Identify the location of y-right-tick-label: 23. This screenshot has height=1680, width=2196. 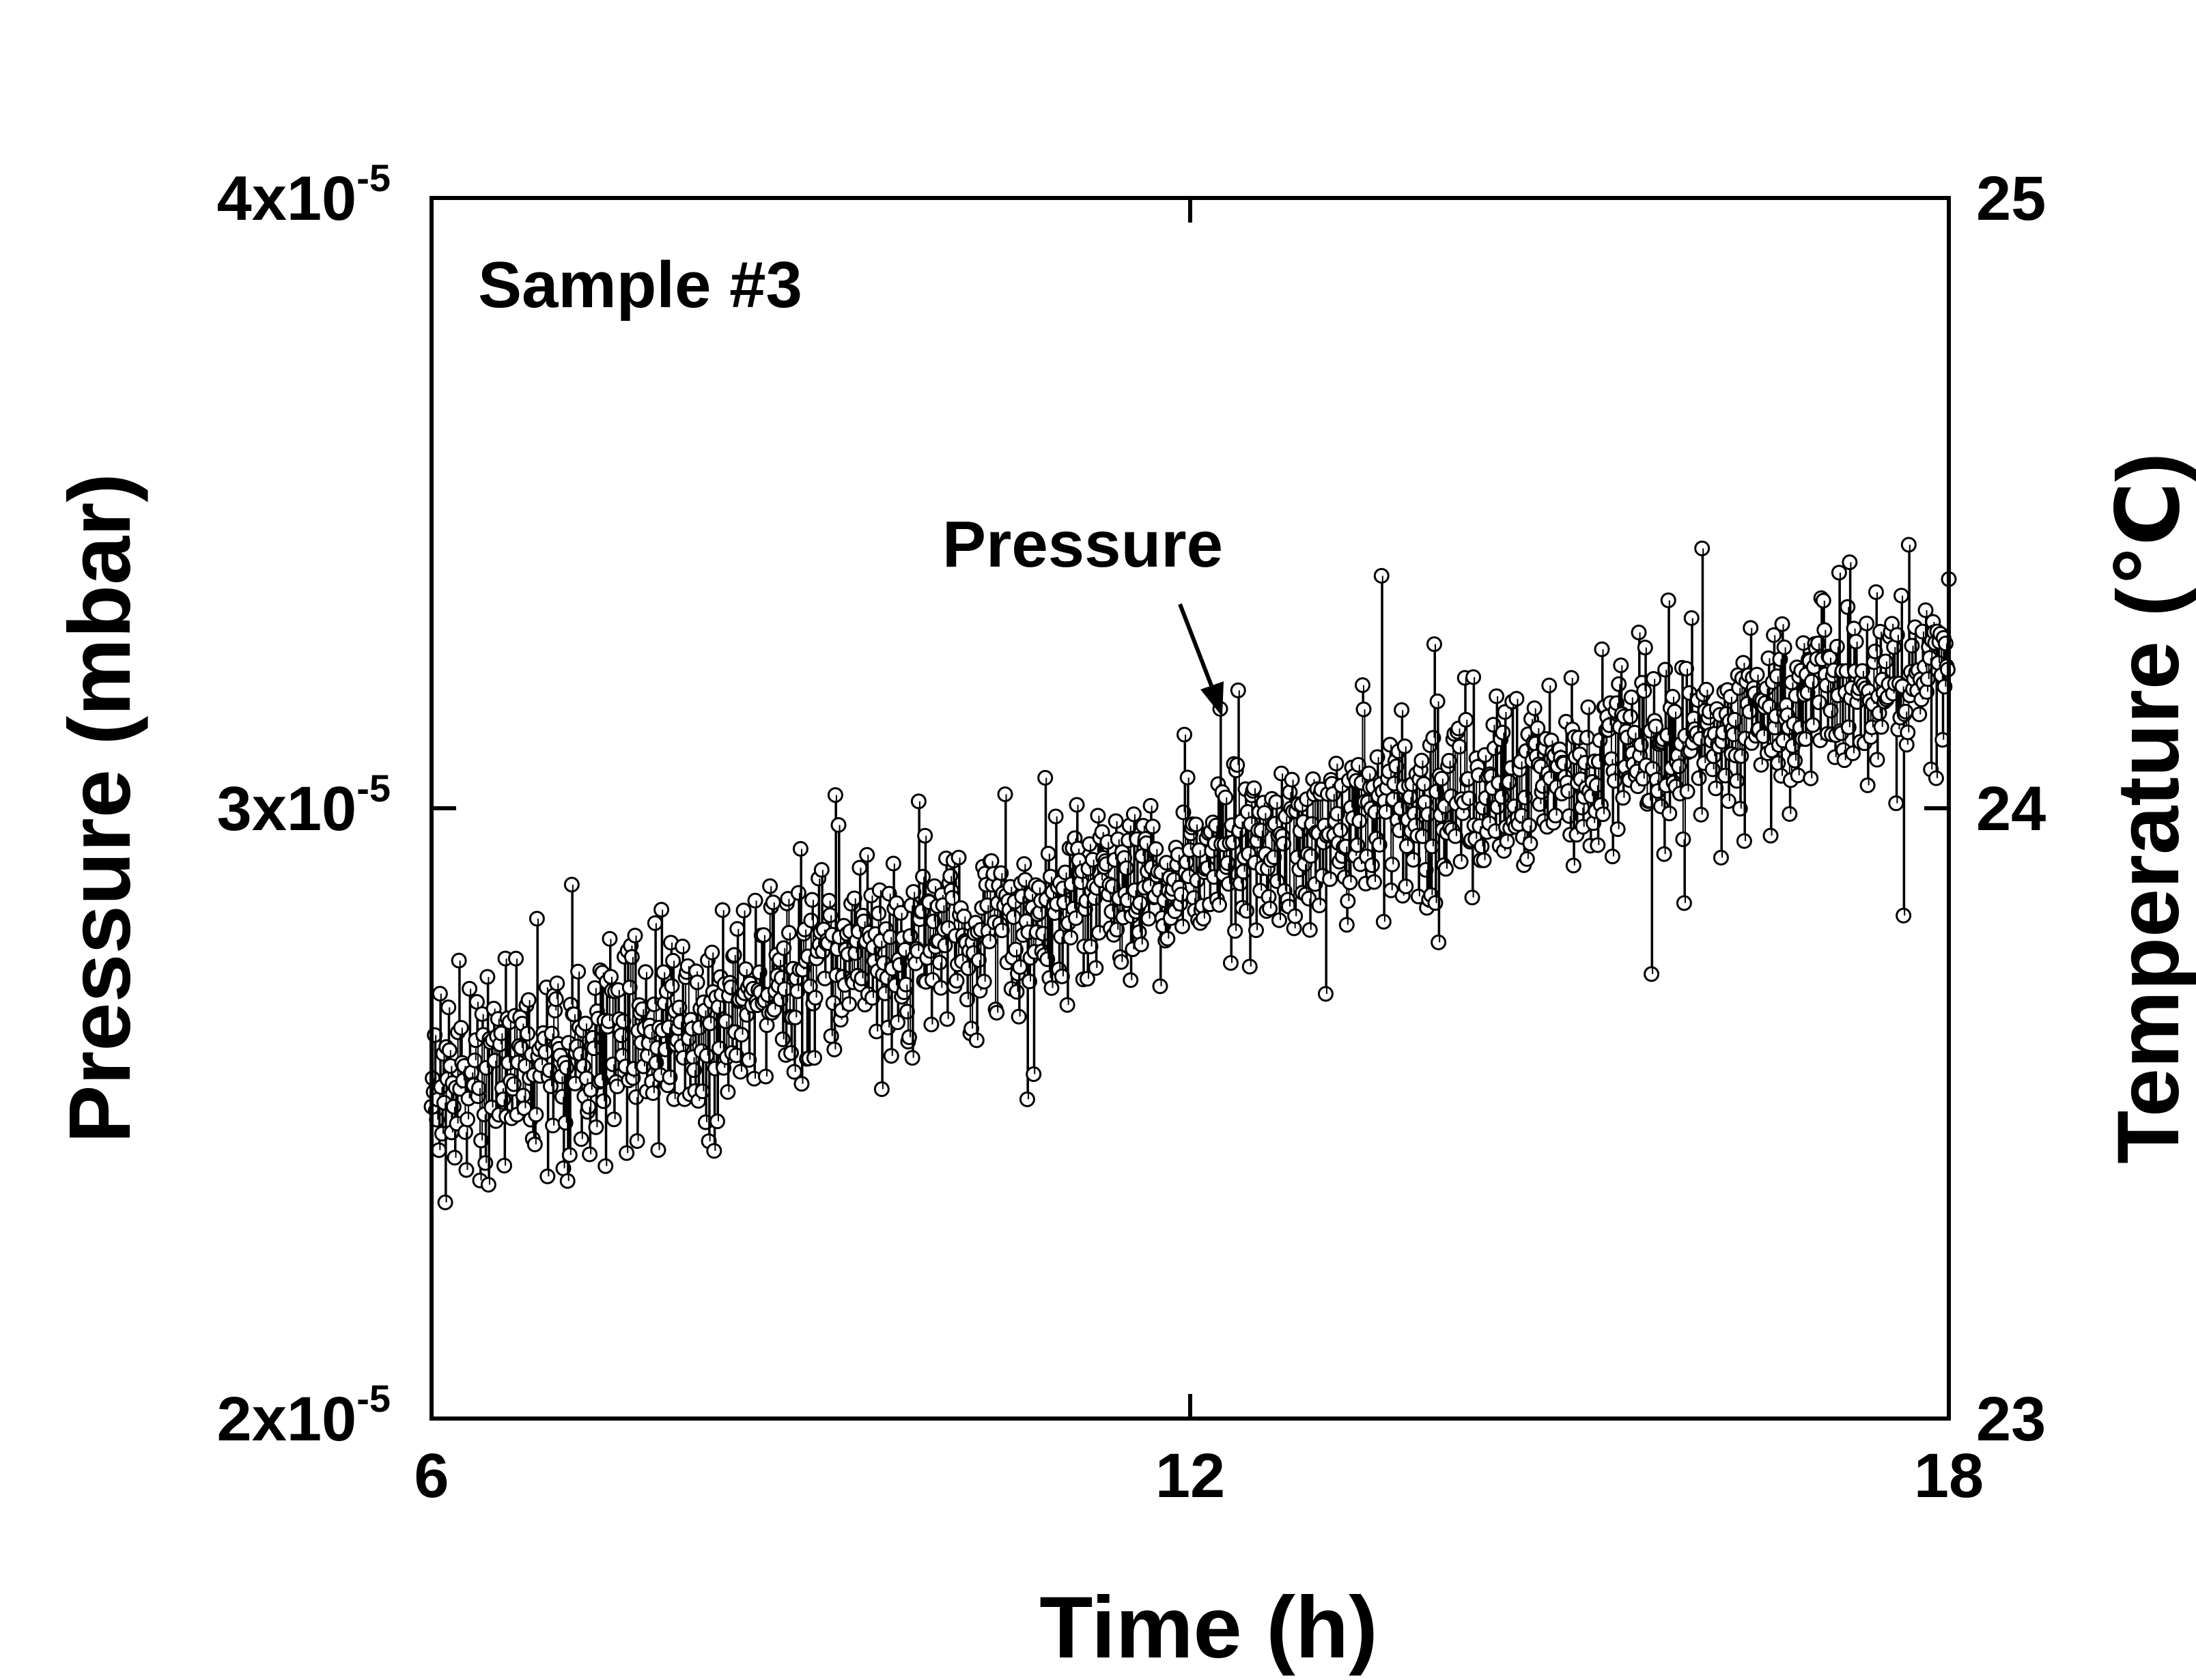
(2011, 1419).